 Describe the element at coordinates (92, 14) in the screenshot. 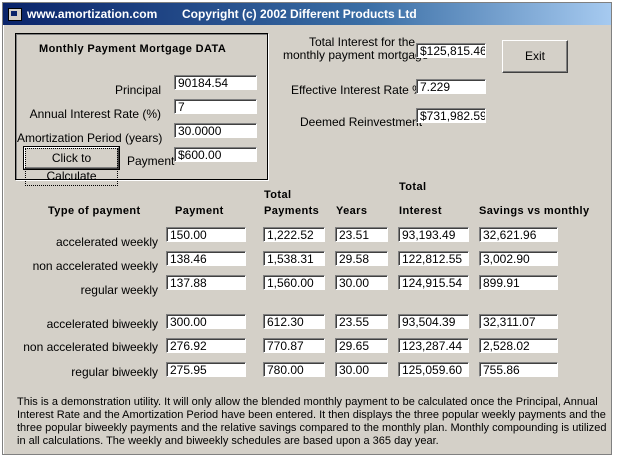

I see `window-url-title: www.amortization.com` at that location.